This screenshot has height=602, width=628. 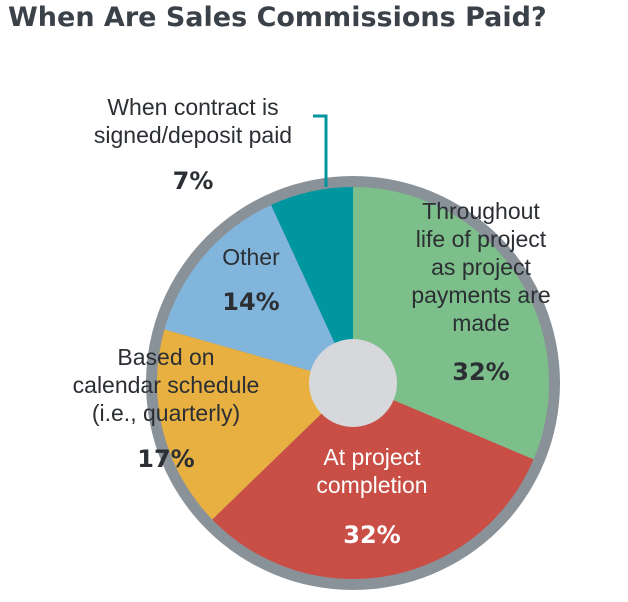 I want to click on value-throughout-project: 32%, so click(x=480, y=372).